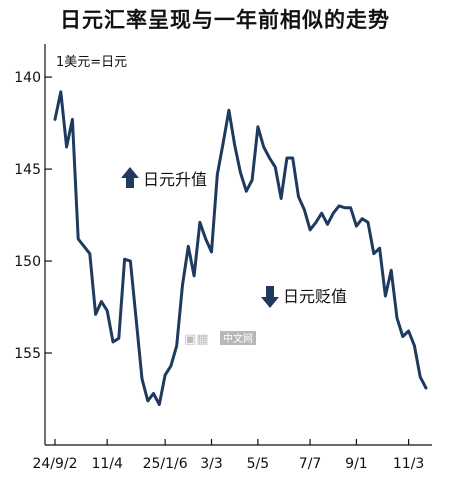 This screenshot has width=450, height=480. Describe the element at coordinates (211, 464) in the screenshot. I see `x-tick-label: 3/3` at that location.